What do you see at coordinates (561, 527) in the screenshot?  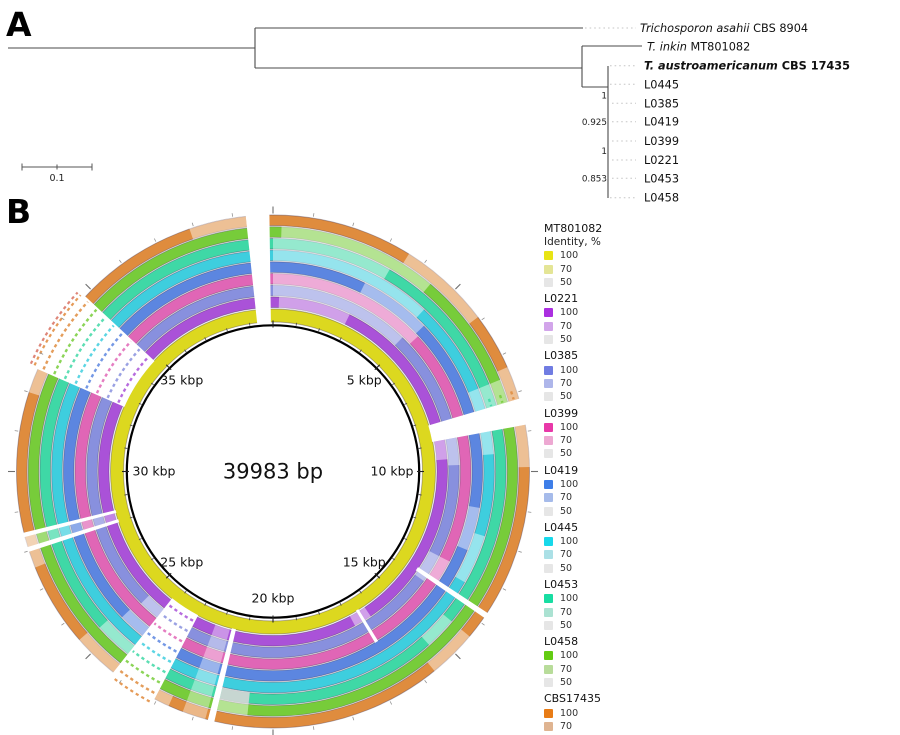 I see `legend-entry-header: L0445` at bounding box center [561, 527].